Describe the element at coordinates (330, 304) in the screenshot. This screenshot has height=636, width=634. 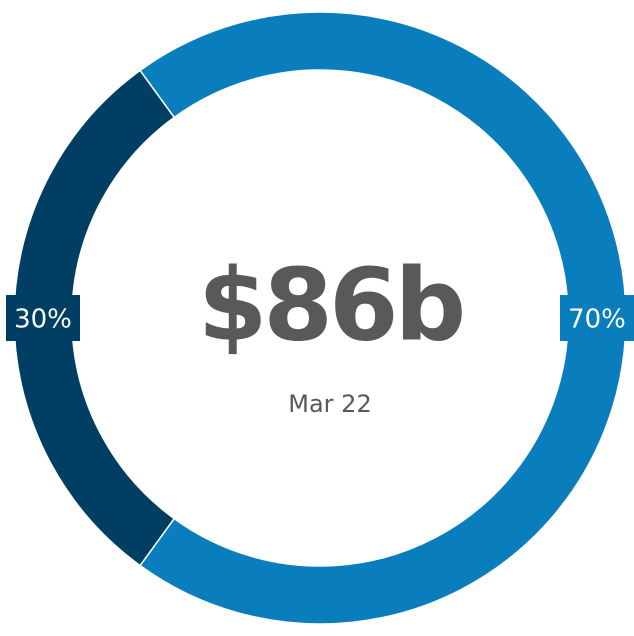
I see `center-value: $86b` at that location.